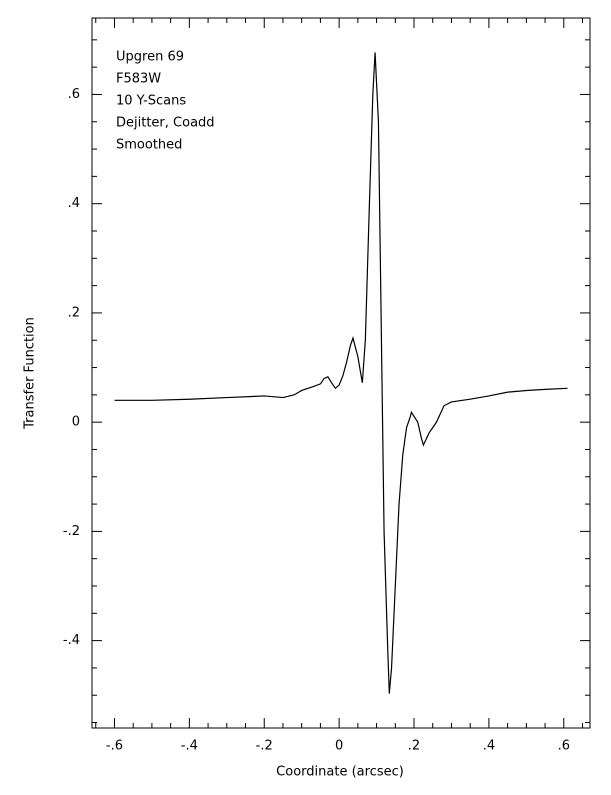  Describe the element at coordinates (564, 746) in the screenshot. I see `x-tick-label: .6` at that location.